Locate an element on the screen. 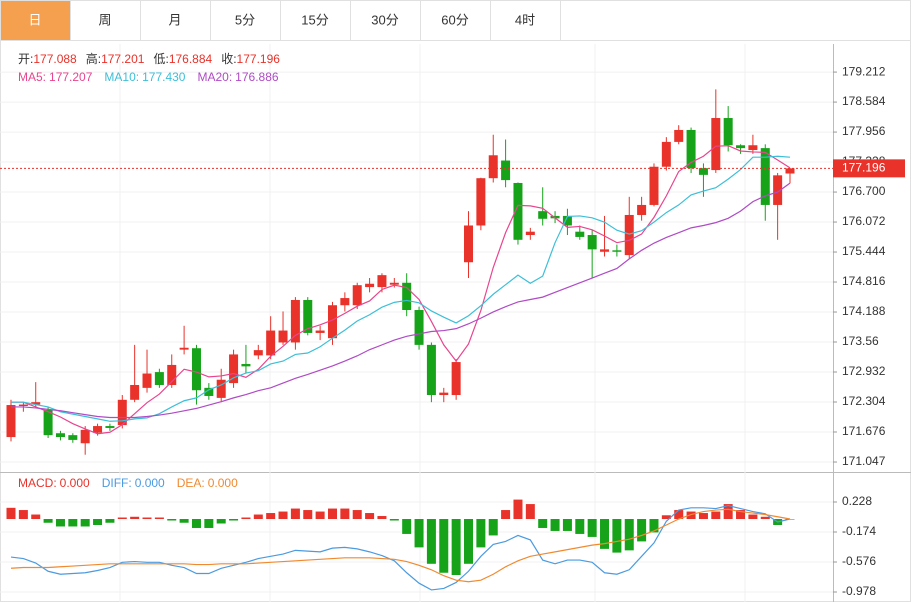  tab-label: 60分 is located at coordinates (454, 19).